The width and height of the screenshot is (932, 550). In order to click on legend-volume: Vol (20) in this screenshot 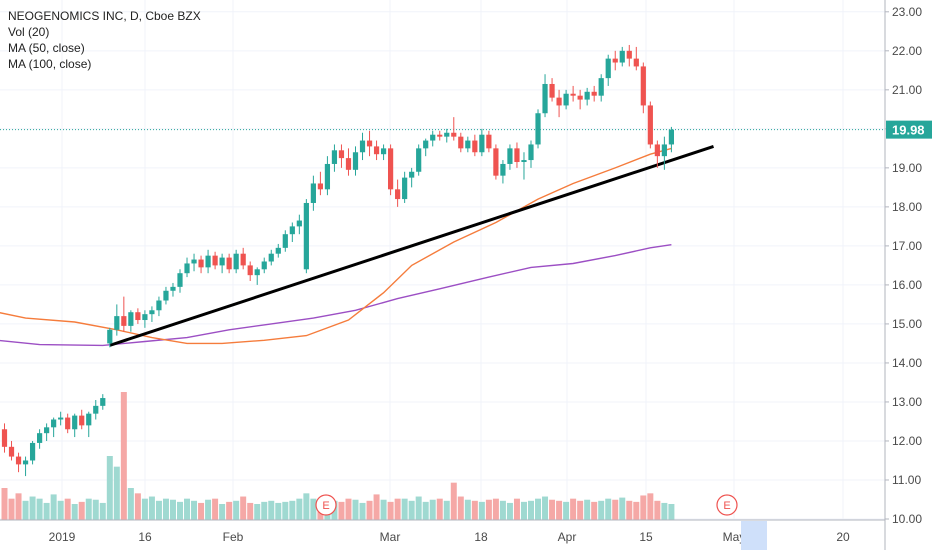, I will do `click(29, 32)`.